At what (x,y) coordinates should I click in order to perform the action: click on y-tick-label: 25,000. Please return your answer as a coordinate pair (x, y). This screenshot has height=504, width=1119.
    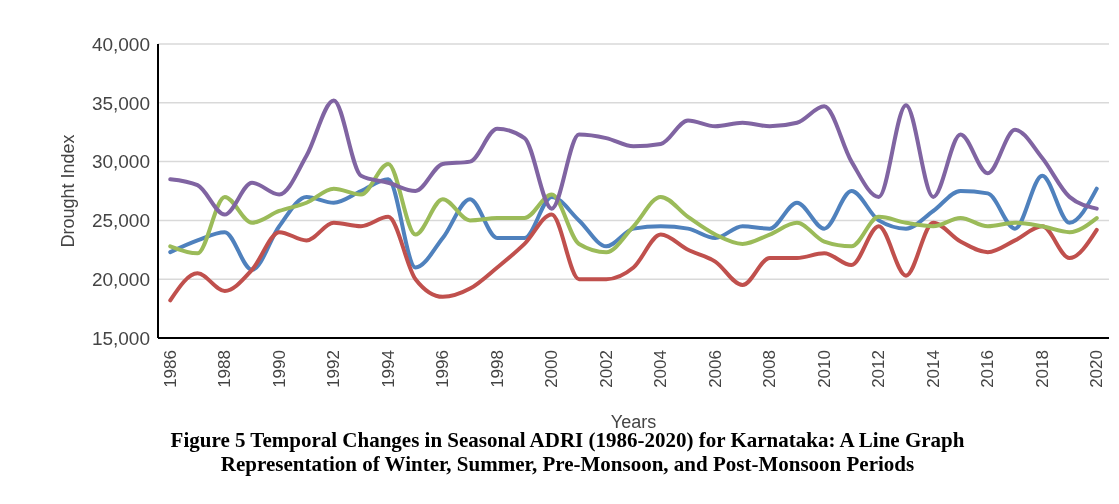
    Looking at the image, I should click on (120, 221).